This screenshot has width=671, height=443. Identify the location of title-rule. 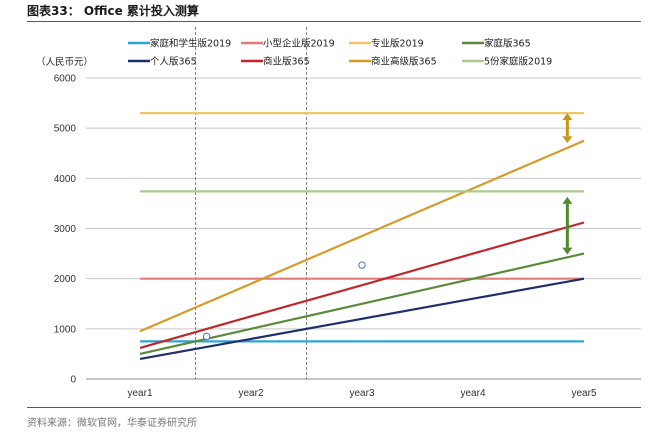
(334, 21).